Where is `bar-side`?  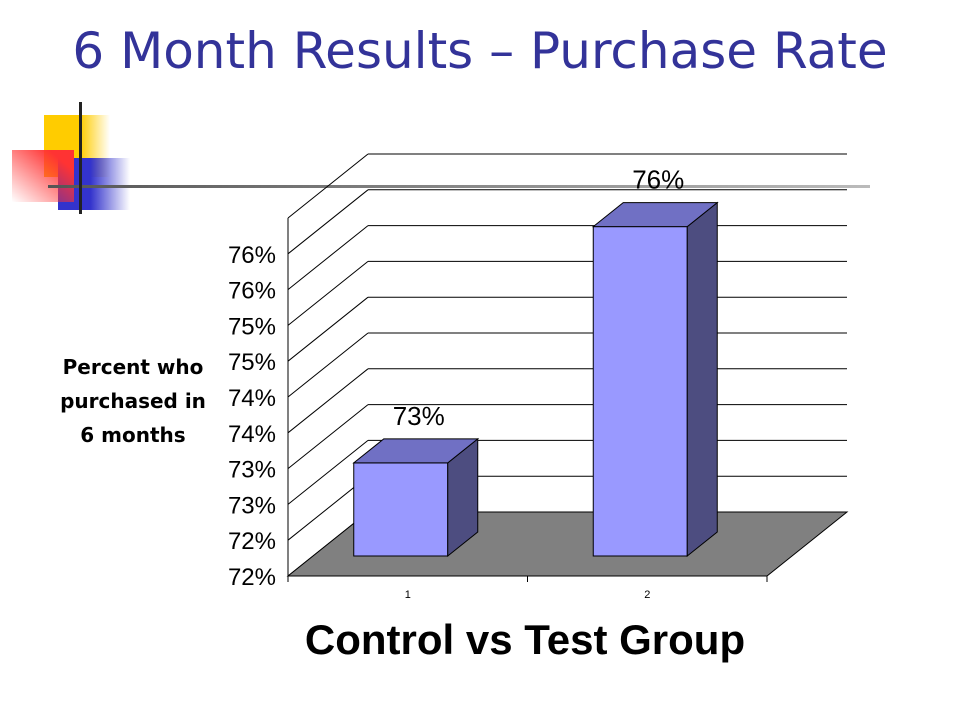
bar-side is located at coordinates (702, 379).